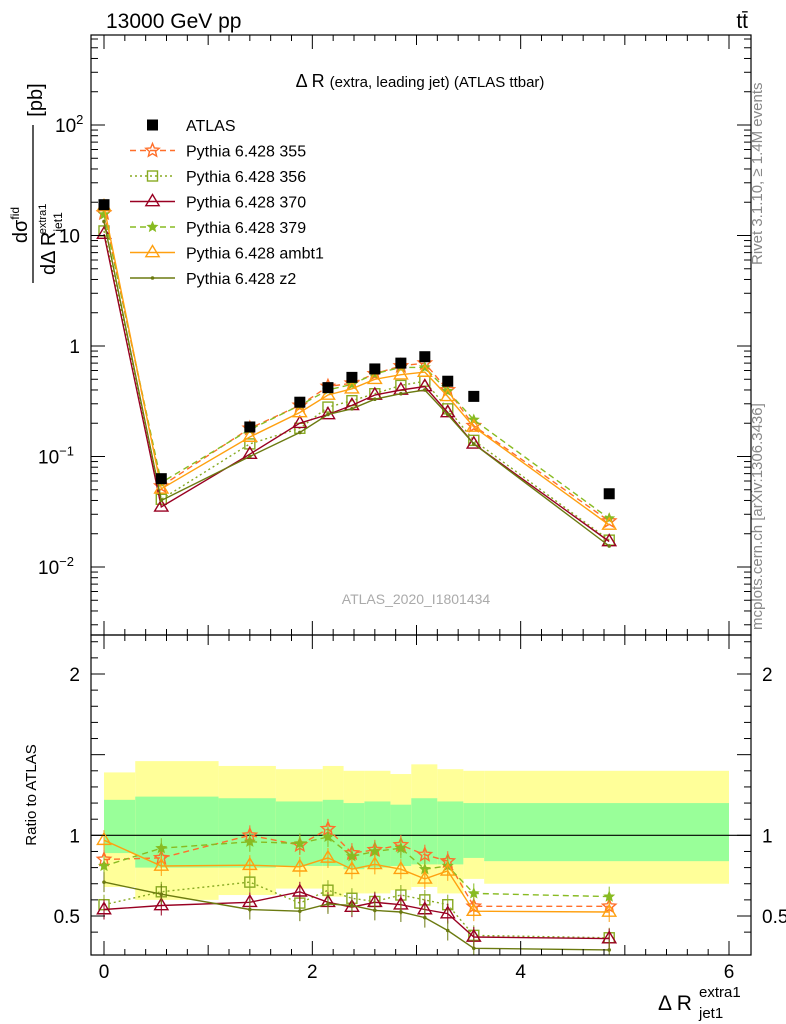 The image size is (786, 1024). I want to click on ratio-y-axis-label: Ratio to ATLAS, so click(31, 794).